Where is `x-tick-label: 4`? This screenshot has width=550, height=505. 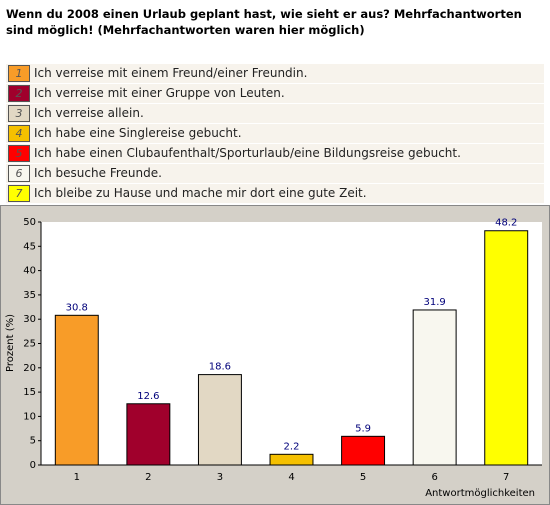 x-tick-label: 4 is located at coordinates (291, 477).